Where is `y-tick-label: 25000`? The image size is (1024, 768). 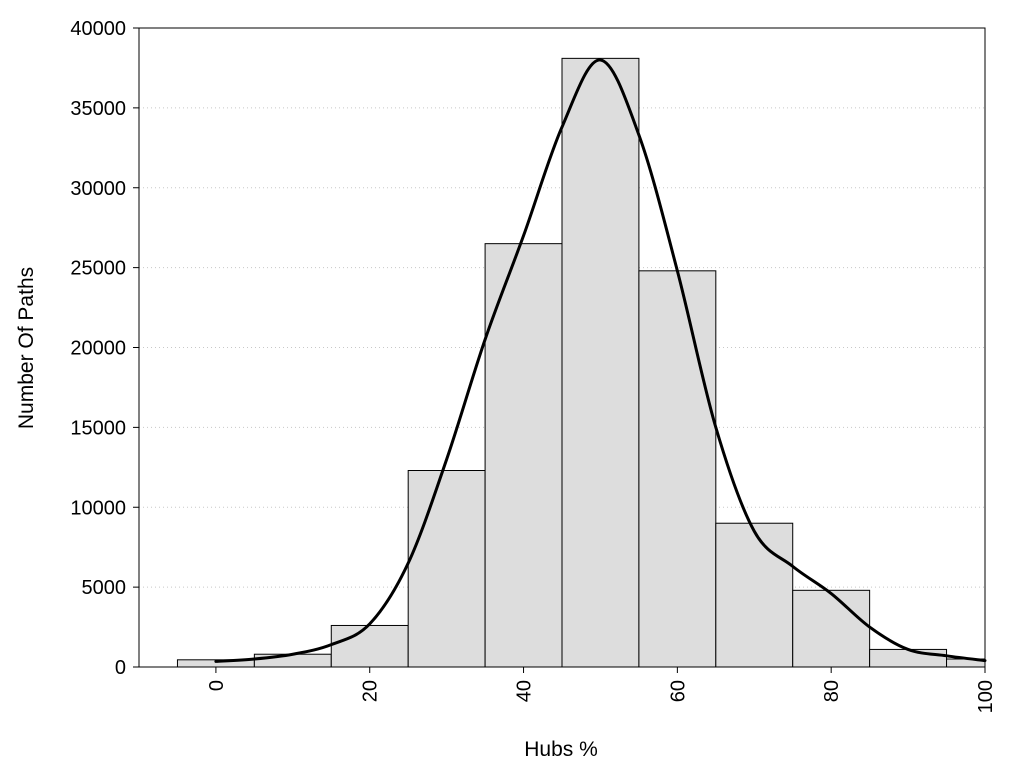
y-tick-label: 25000 is located at coordinates (98, 269).